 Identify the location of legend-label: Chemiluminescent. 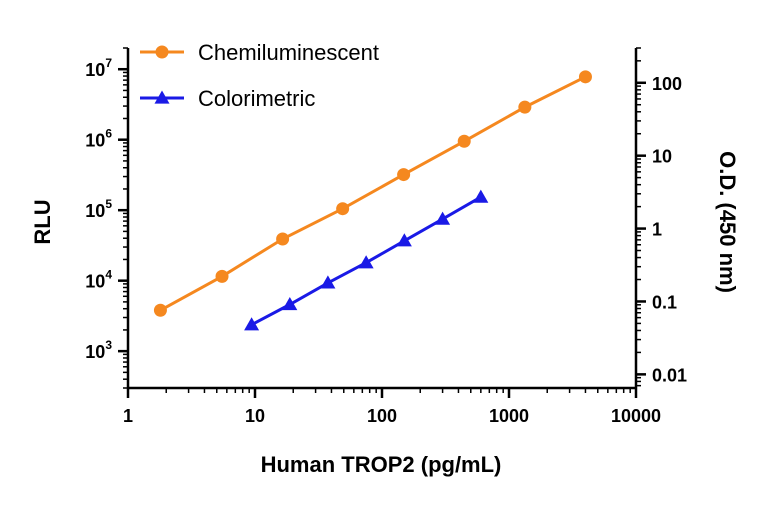
(288, 52).